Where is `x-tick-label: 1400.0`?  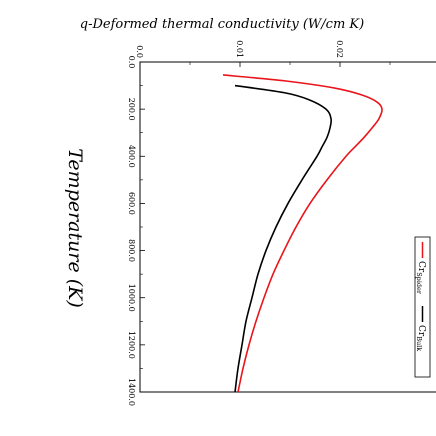
x-tick-label: 1400.0 is located at coordinates (131, 392).